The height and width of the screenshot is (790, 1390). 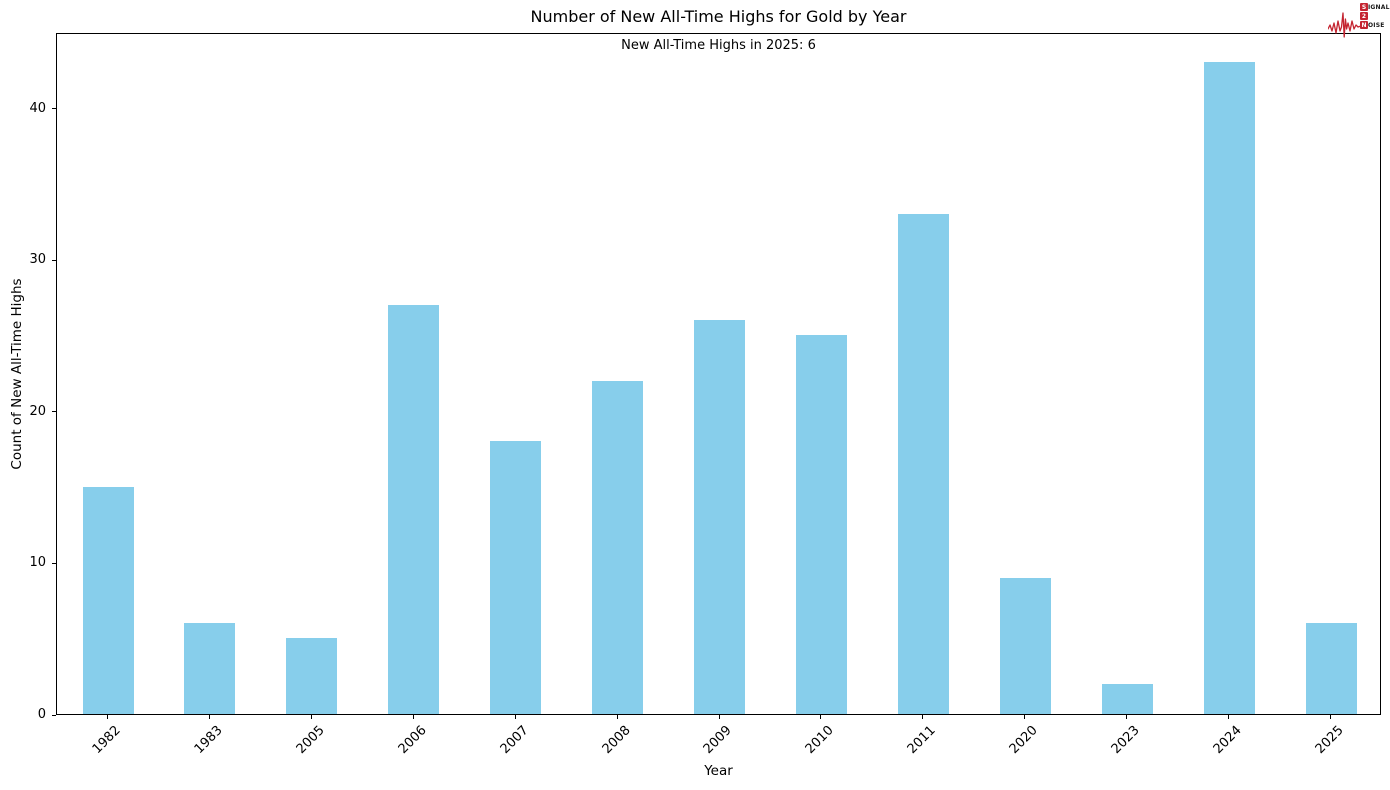 I want to click on x-tick-label-2025: 2025, so click(x=1329, y=740).